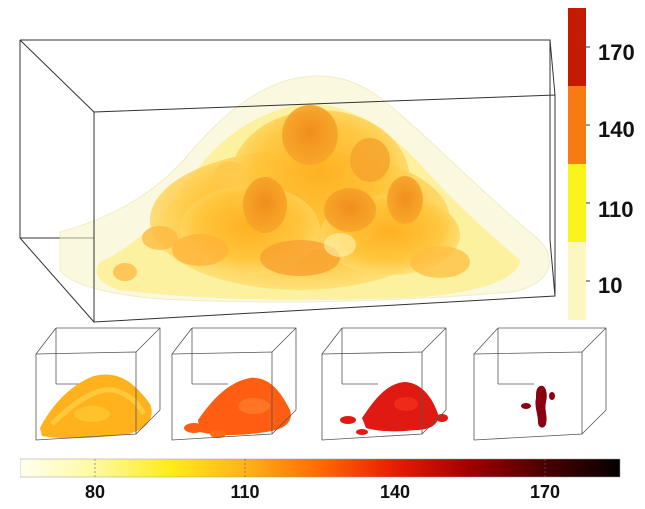  I want to click on colorbar-tick-label: 80, so click(95, 492).